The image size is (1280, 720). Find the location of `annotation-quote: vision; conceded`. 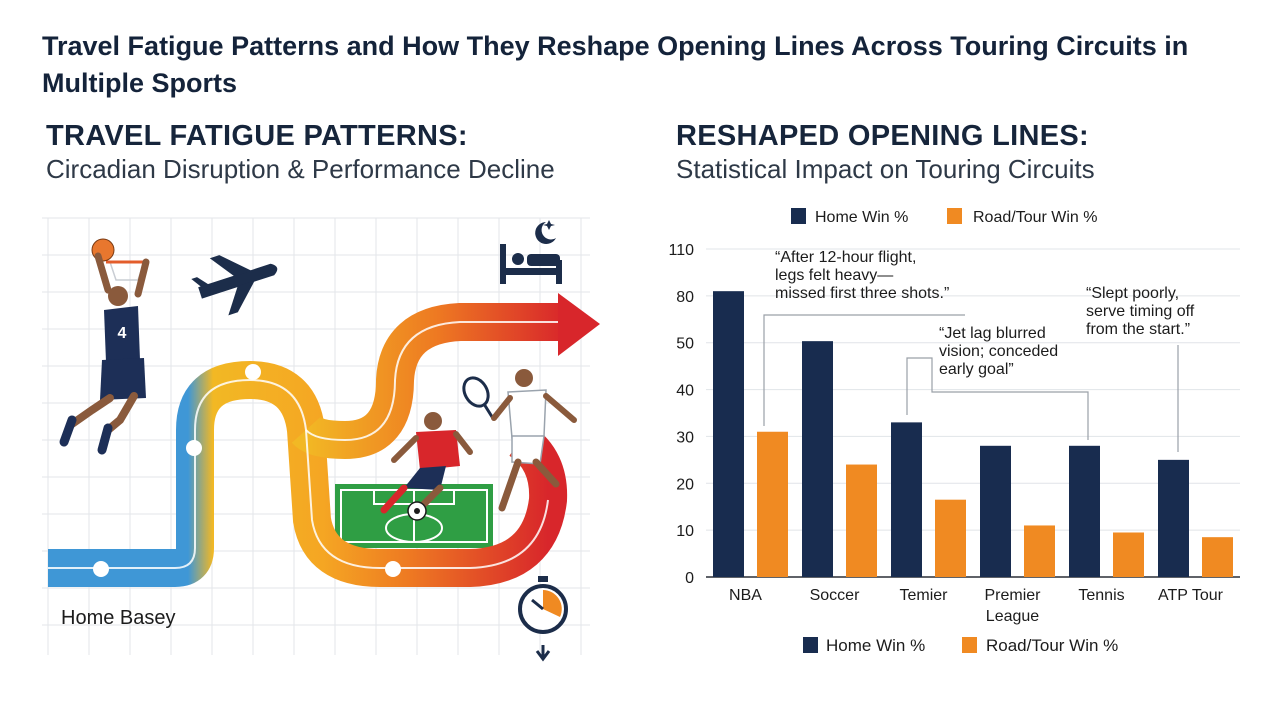

annotation-quote: vision; conceded is located at coordinates (998, 351).